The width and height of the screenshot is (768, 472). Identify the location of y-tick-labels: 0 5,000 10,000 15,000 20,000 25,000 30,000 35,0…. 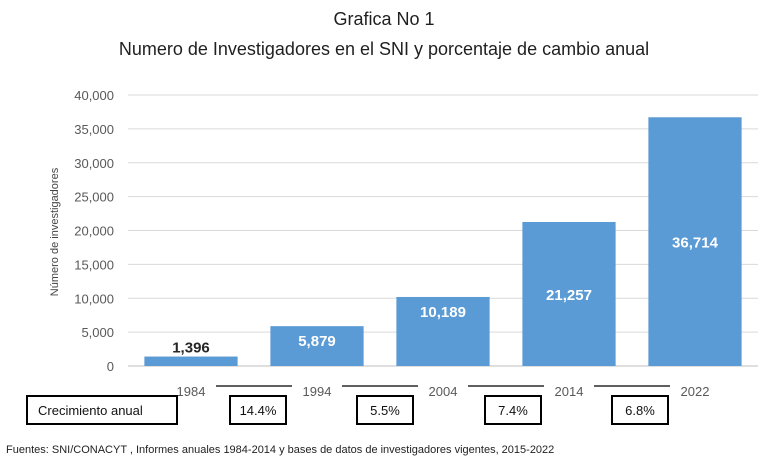
(94, 231).